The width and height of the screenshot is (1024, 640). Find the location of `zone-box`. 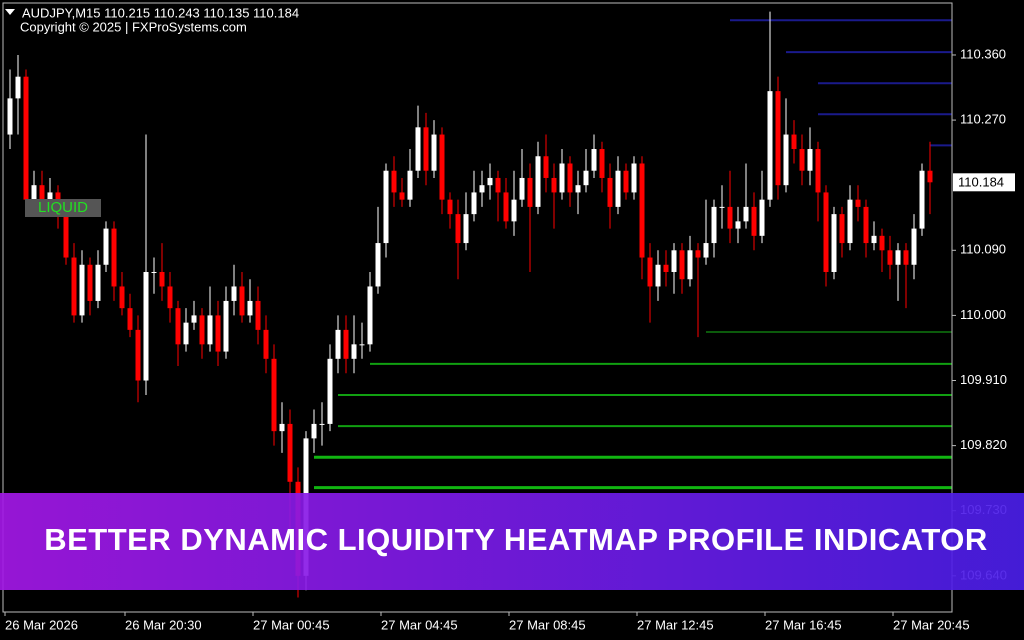

zone-box is located at coordinates (63, 208).